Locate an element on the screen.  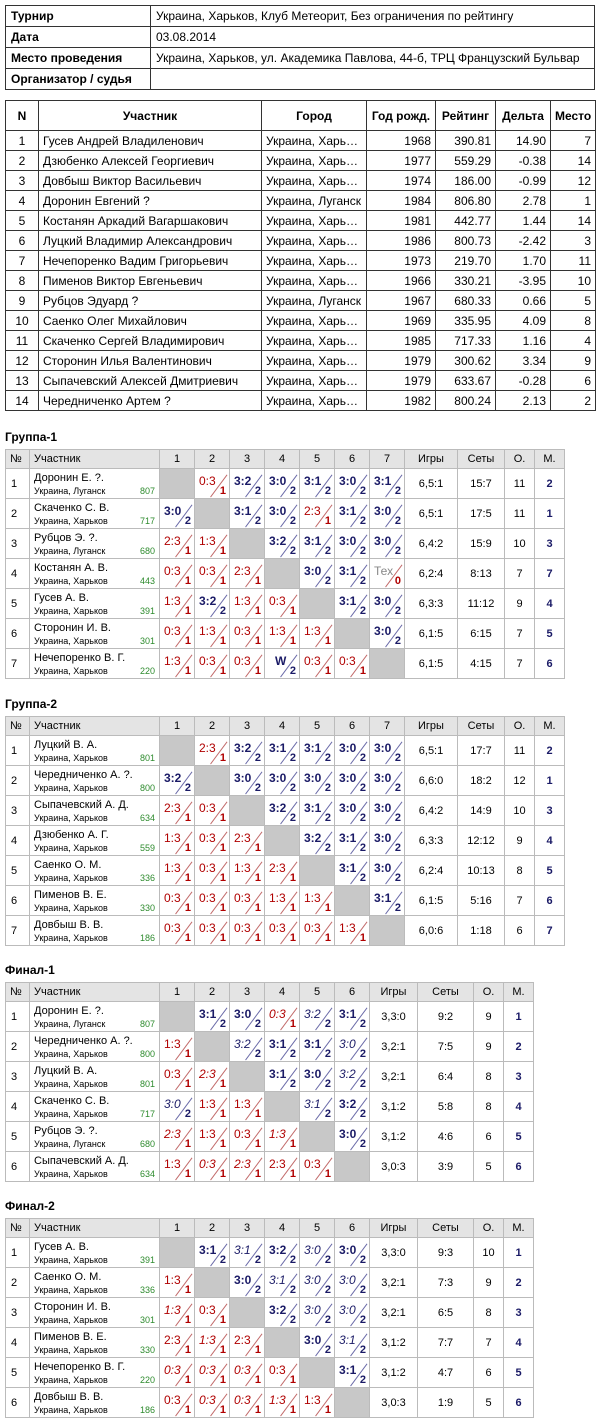
place-cell: 1 is located at coordinates (518, 1016).